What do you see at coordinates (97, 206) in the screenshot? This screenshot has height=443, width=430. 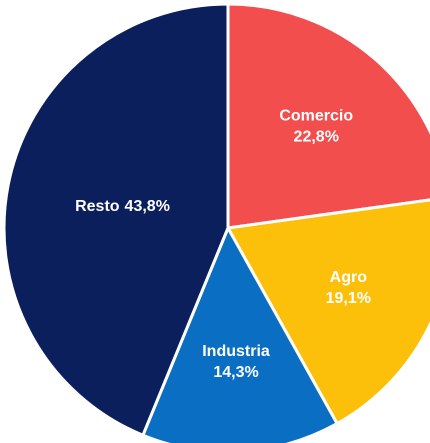 I see `slice-name: Resto` at bounding box center [97, 206].